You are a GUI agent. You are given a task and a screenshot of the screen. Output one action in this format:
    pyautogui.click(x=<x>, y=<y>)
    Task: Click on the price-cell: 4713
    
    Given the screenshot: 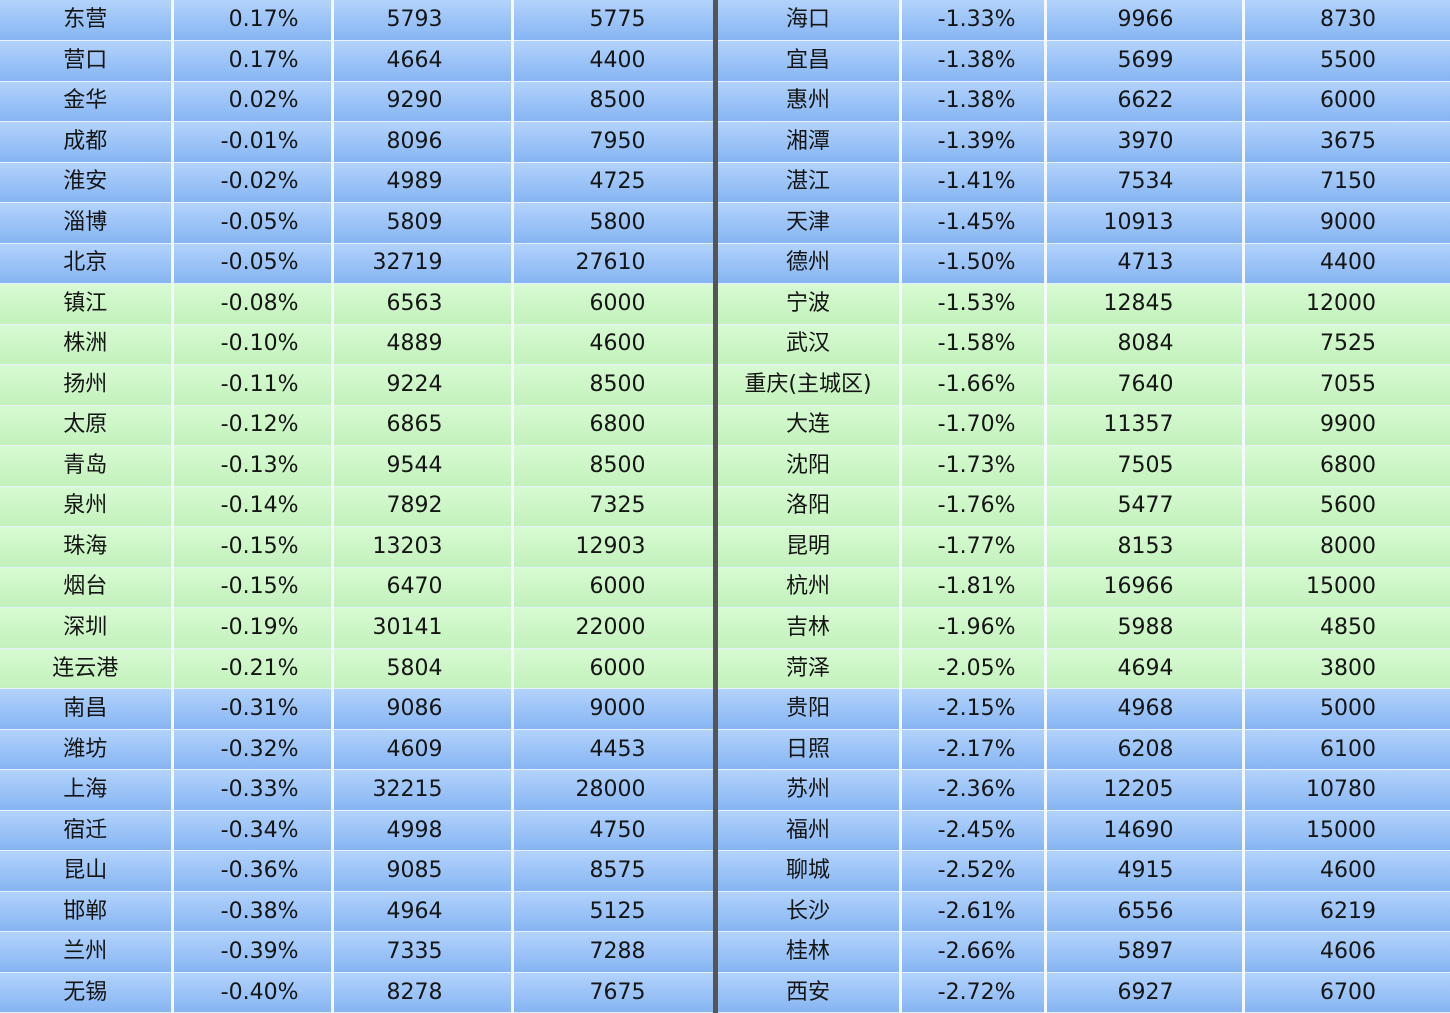 What is the action you would take?
    pyautogui.click(x=1145, y=264)
    